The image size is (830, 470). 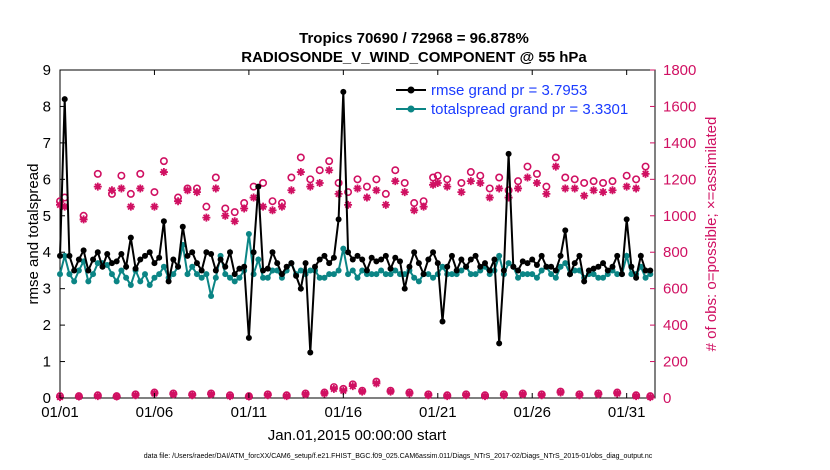 What do you see at coordinates (47, 398) in the screenshot?
I see `y-left-tick-label: 0` at bounding box center [47, 398].